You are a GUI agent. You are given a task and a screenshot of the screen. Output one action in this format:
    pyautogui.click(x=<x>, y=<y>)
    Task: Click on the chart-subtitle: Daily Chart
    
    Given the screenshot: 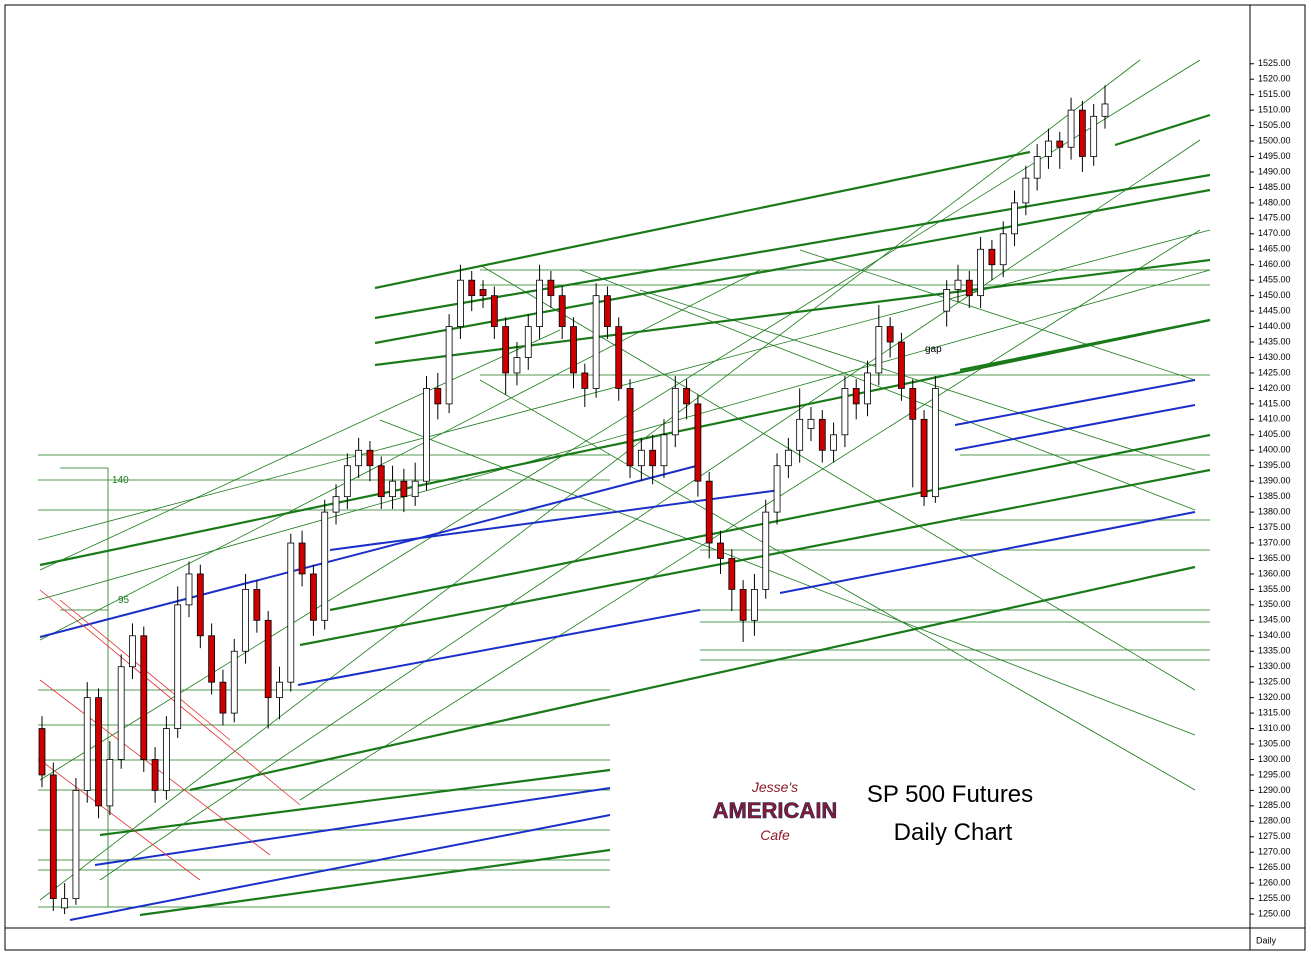 What is the action you would take?
    pyautogui.click(x=953, y=832)
    